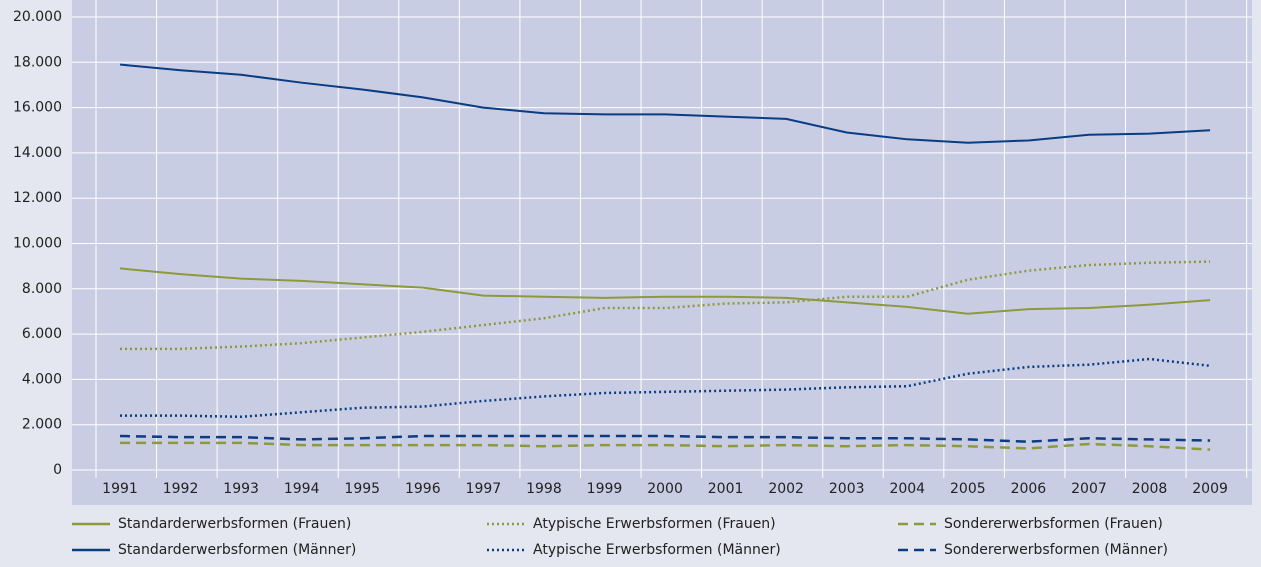 This screenshot has width=1261, height=567. I want to click on y-tick-label: 6.000, so click(42, 334).